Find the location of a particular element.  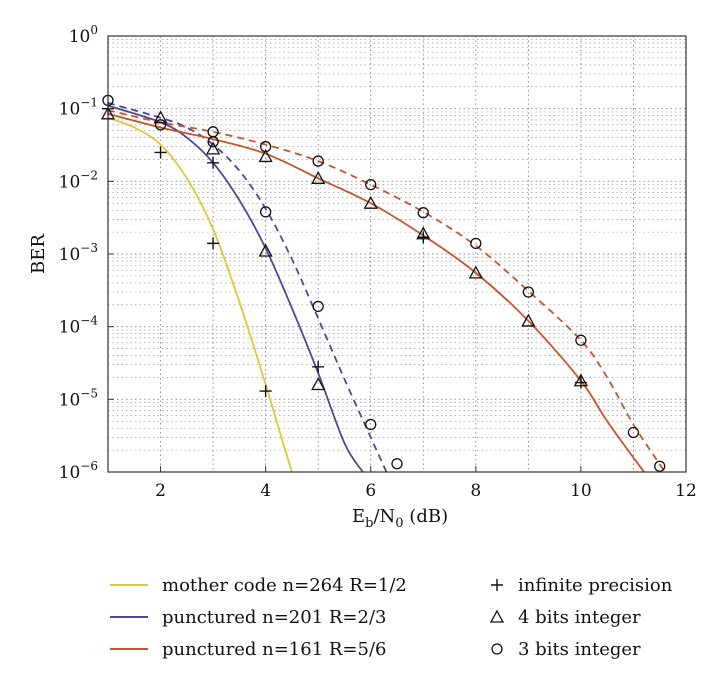

x-label-unit: (dB) is located at coordinates (426, 516).